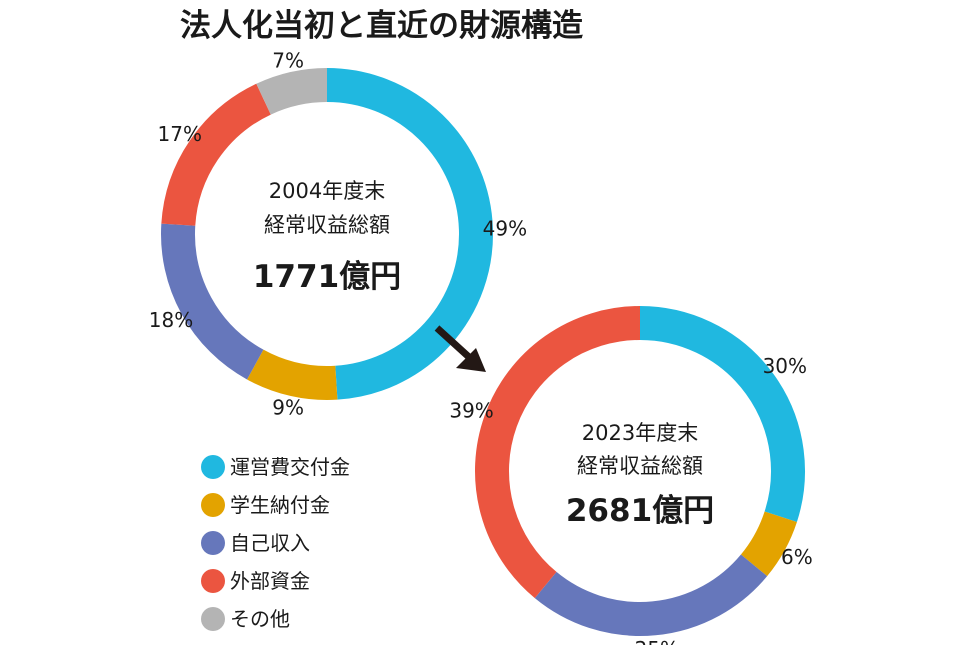 The height and width of the screenshot is (645, 968). What do you see at coordinates (785, 366) in the screenshot?
I see `slice-label-2023-1: 30%` at bounding box center [785, 366].